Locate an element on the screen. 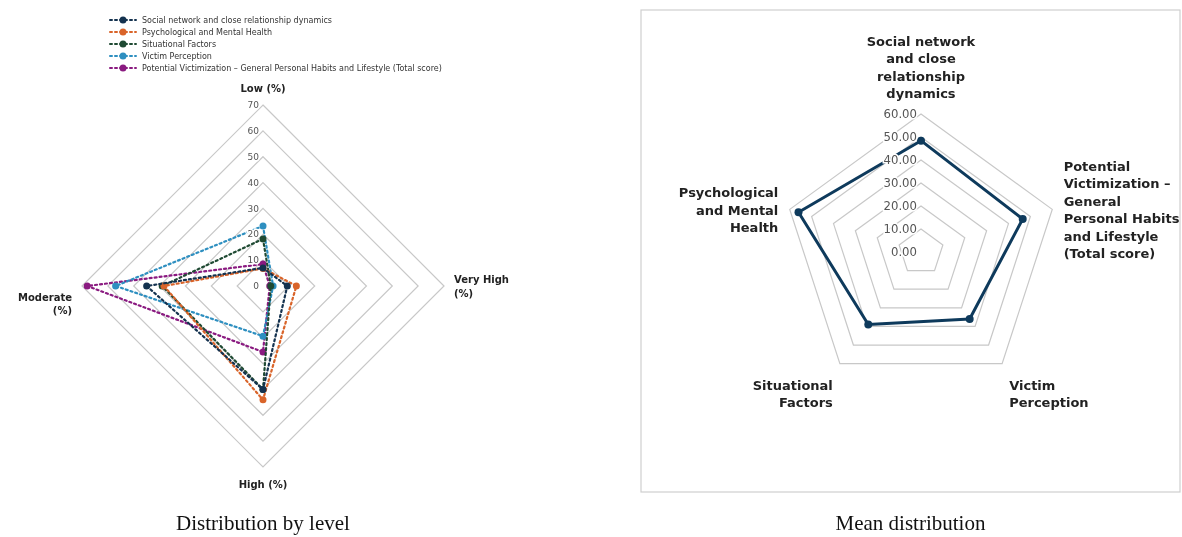  spoke-label: Situational Factors is located at coordinates (793, 394).